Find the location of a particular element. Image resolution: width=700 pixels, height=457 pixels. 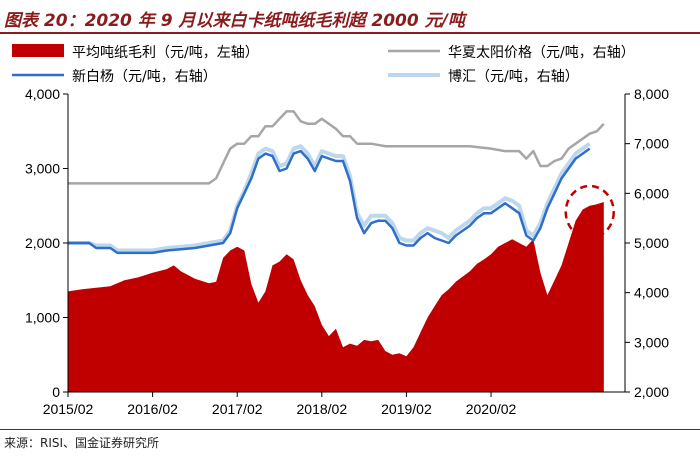

y-left-tick-label: 2,000 is located at coordinates (42, 243).